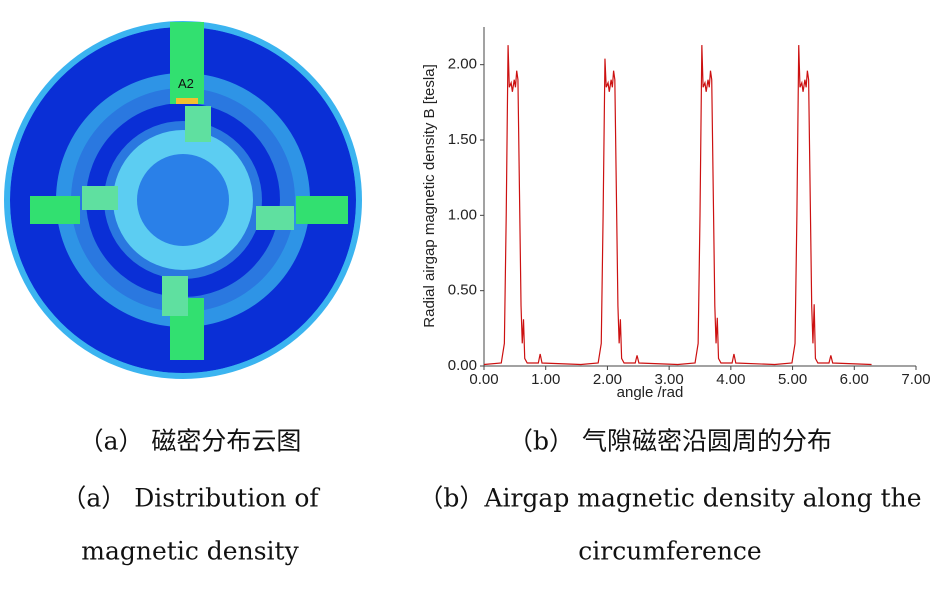 The height and width of the screenshot is (596, 942). What do you see at coordinates (669, 498) in the screenshot?
I see `caption: （b）Airgap magnetic density along the` at bounding box center [669, 498].